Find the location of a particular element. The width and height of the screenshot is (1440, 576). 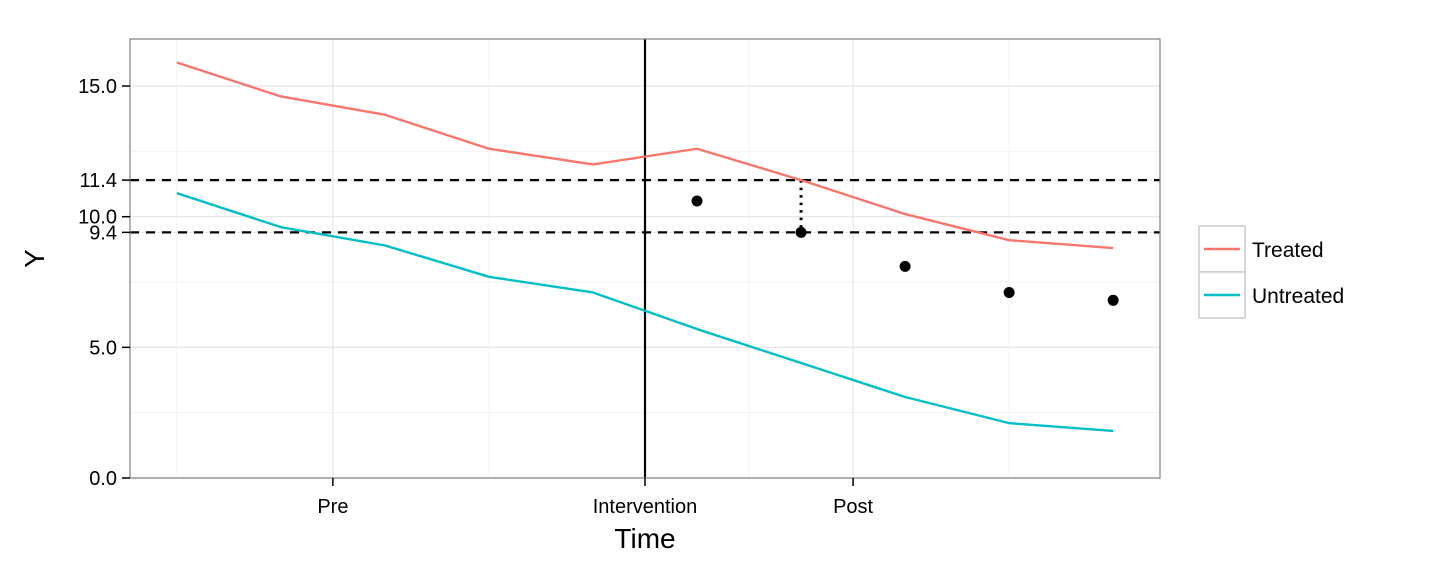

y-axis-title: Y is located at coordinates (34, 258).